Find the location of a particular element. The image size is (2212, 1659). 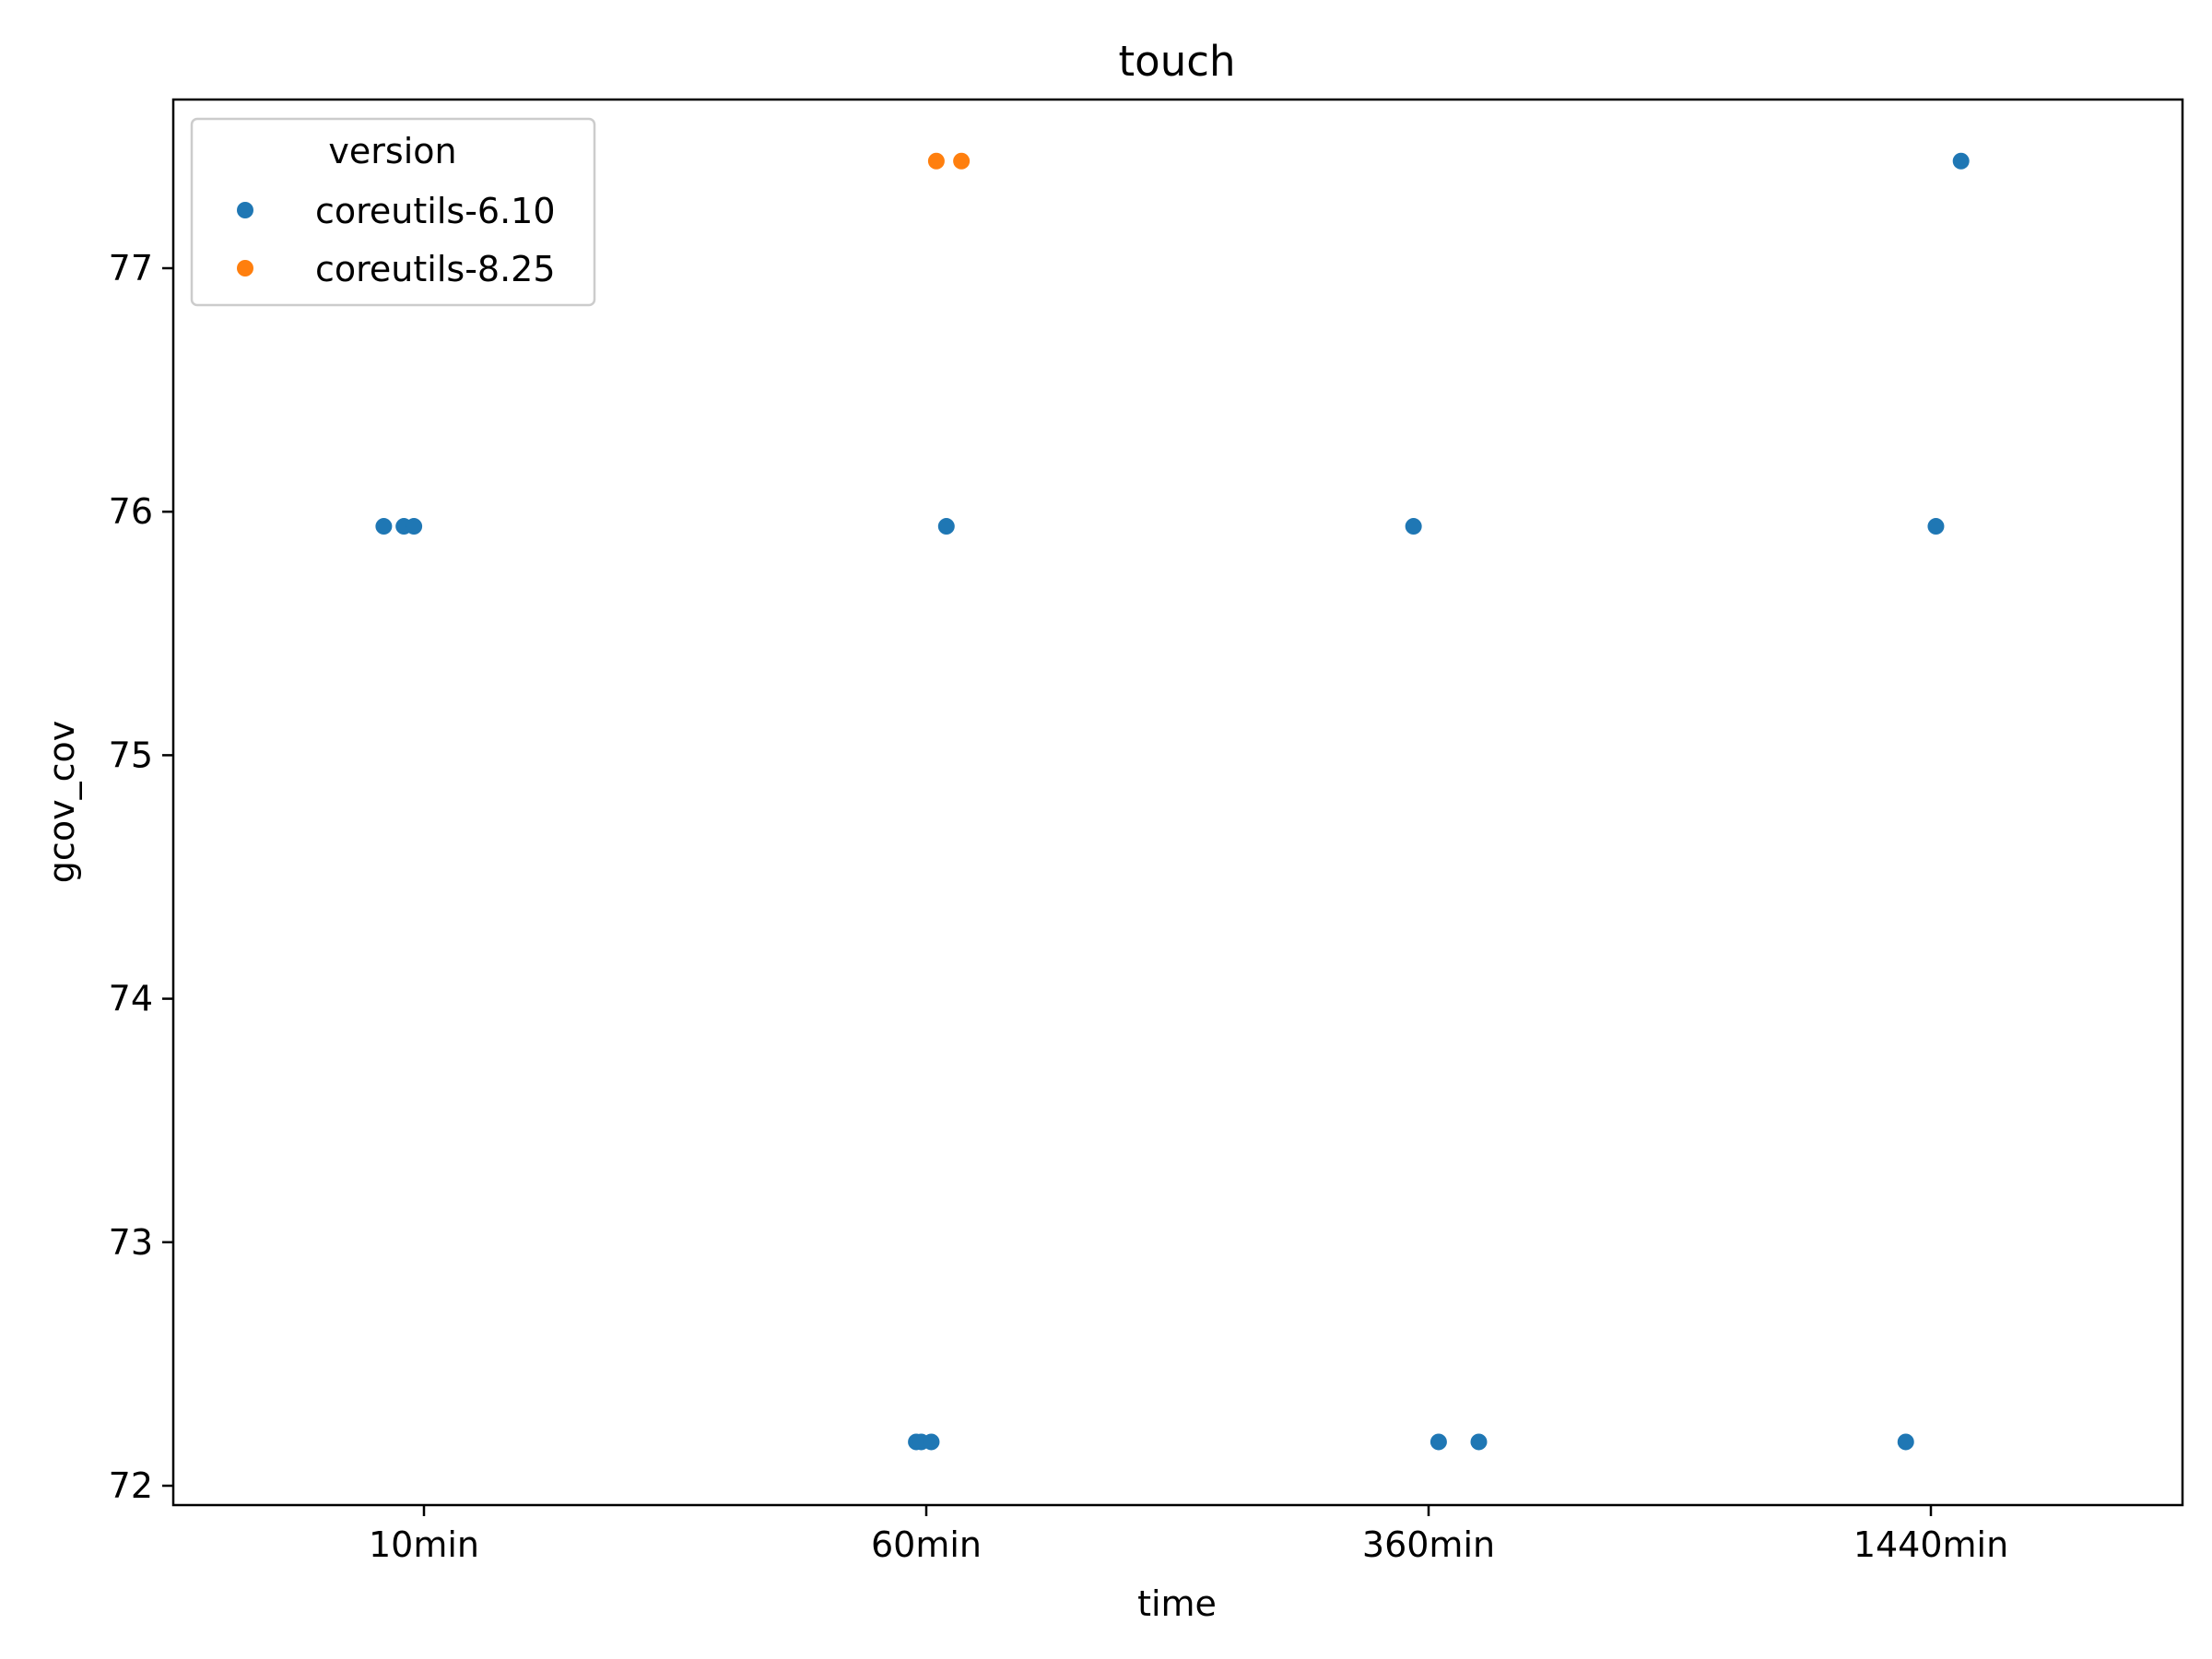

x-axis: 10min 60min 360min 1440min is located at coordinates (1188, 1535).